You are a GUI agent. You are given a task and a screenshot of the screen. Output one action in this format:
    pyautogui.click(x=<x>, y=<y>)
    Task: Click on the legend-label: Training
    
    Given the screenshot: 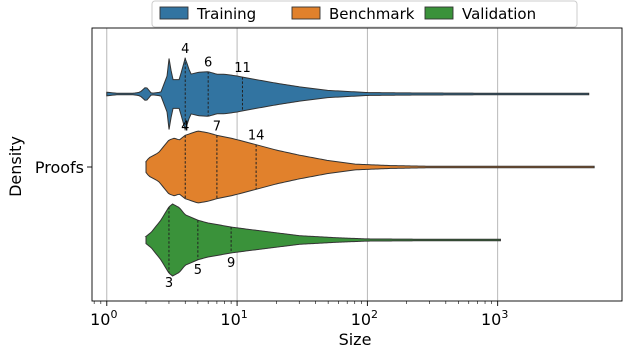 What is the action you would take?
    pyautogui.click(x=226, y=14)
    